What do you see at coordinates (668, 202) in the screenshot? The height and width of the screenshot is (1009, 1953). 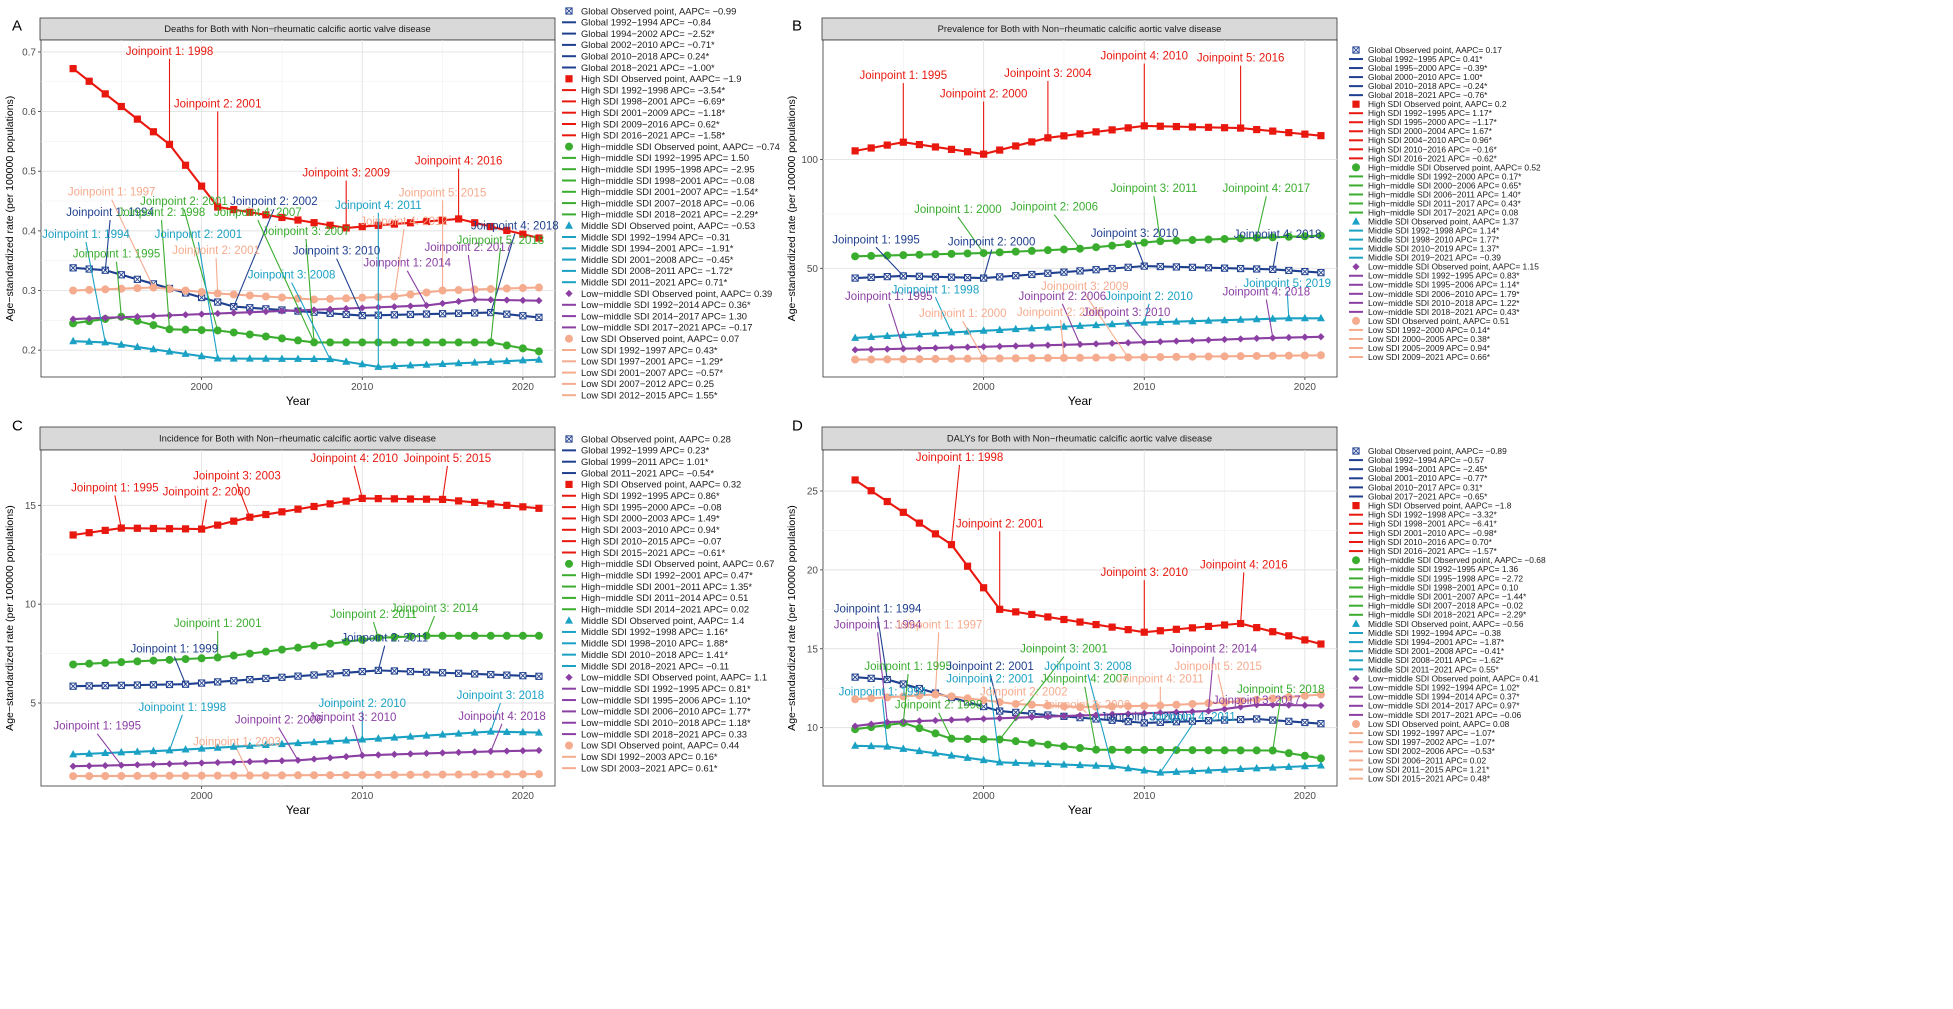 I see `legend-label: High−middle SDI 2007−2018 APC= −0.06` at bounding box center [668, 202].